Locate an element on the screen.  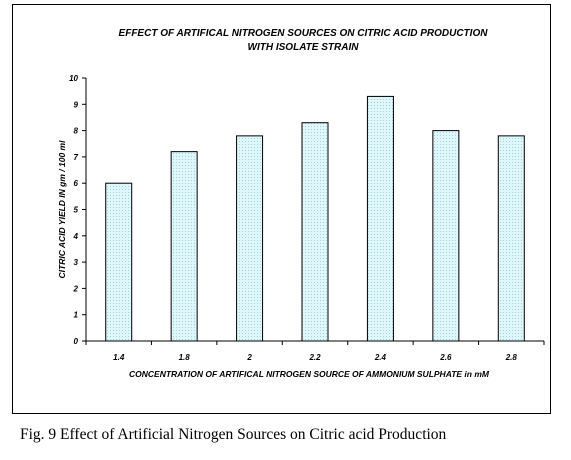
x-tick-label: 1.8 is located at coordinates (185, 357).